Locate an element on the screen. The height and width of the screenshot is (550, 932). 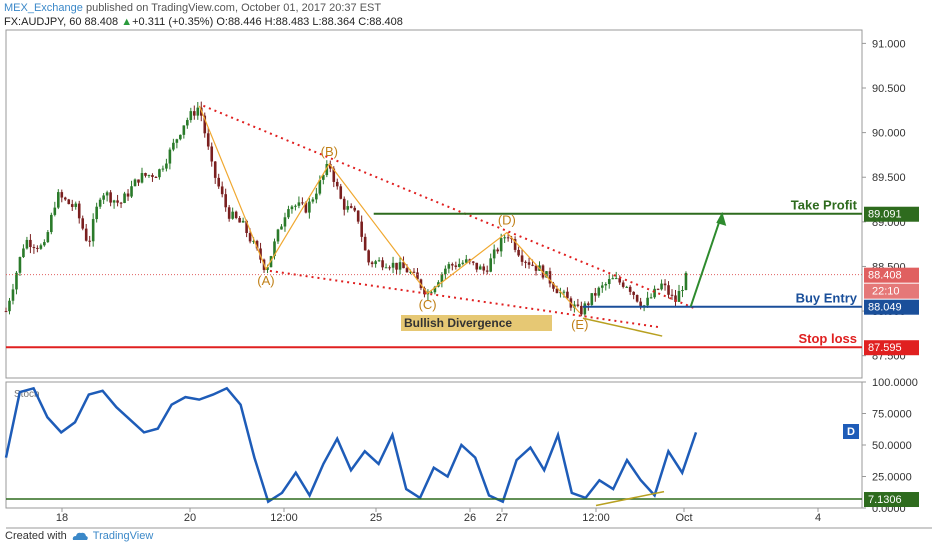
tradingview-cloud-icon is located at coordinates (80, 536).